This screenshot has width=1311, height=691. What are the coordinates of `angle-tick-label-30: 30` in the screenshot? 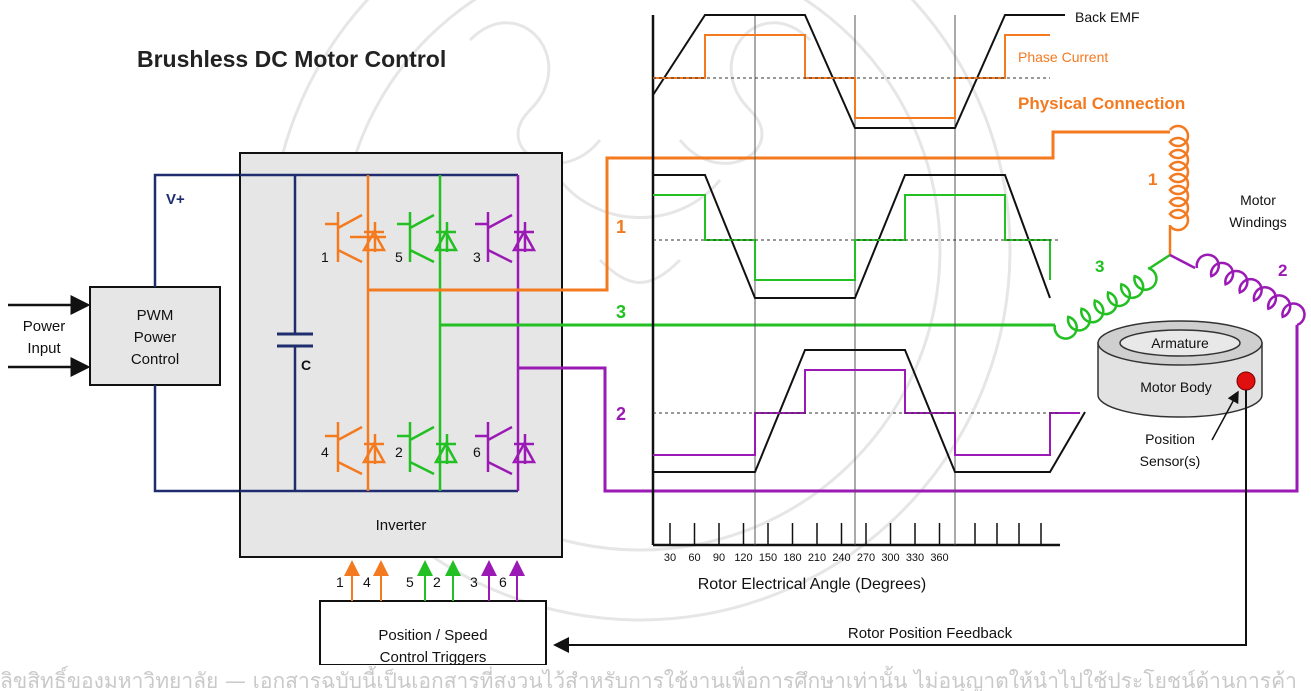 It's located at (670, 558).